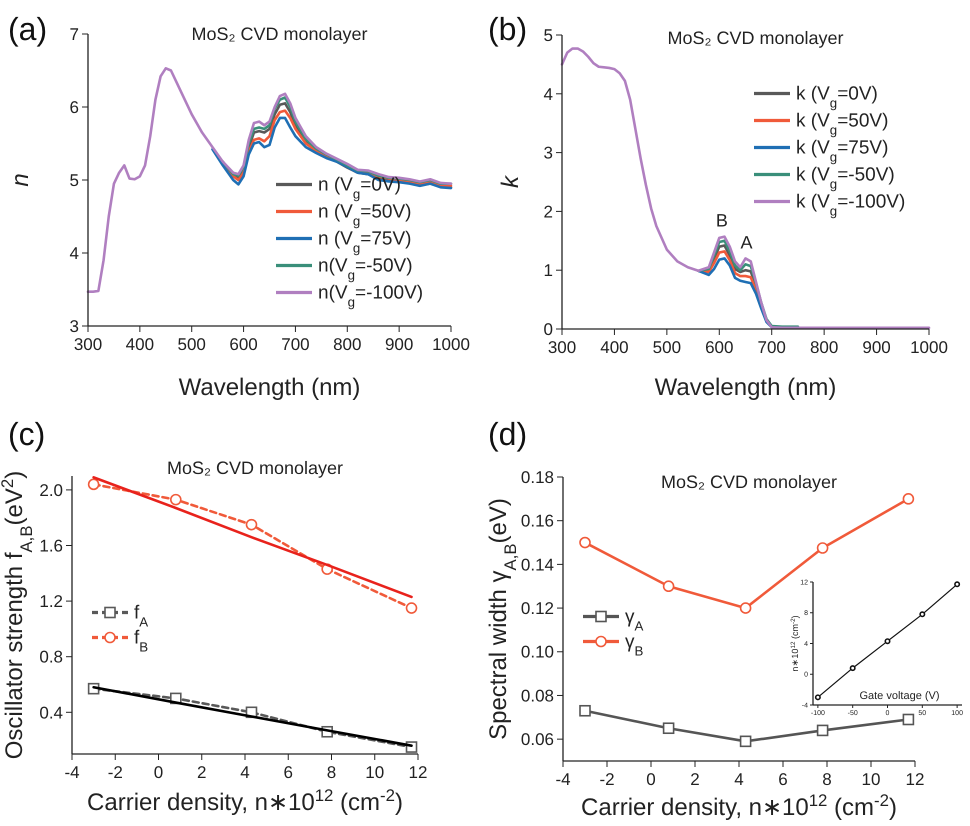  Describe the element at coordinates (537, 521) in the screenshot. I see `y-tick-label: 0.16` at that location.